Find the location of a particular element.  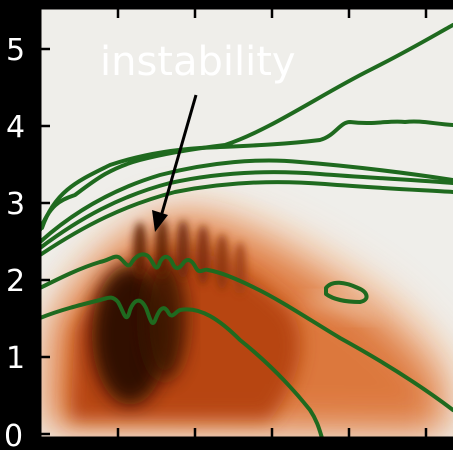

instability-label: instability is located at coordinates (198, 62).